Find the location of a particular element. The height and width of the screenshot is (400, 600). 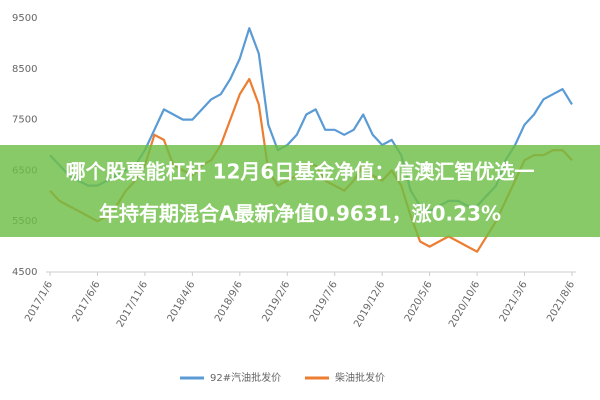

legend-label: 92#汽油批发价 is located at coordinates (245, 377).